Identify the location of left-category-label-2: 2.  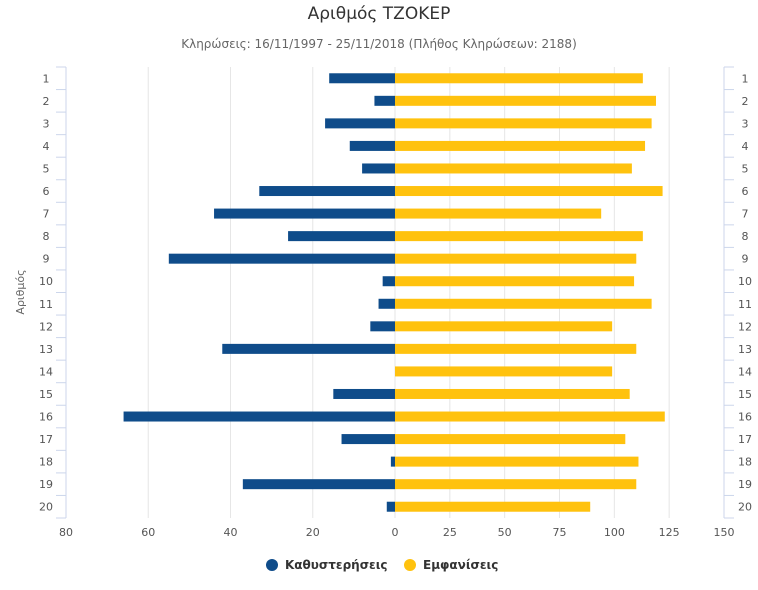
(46, 101).